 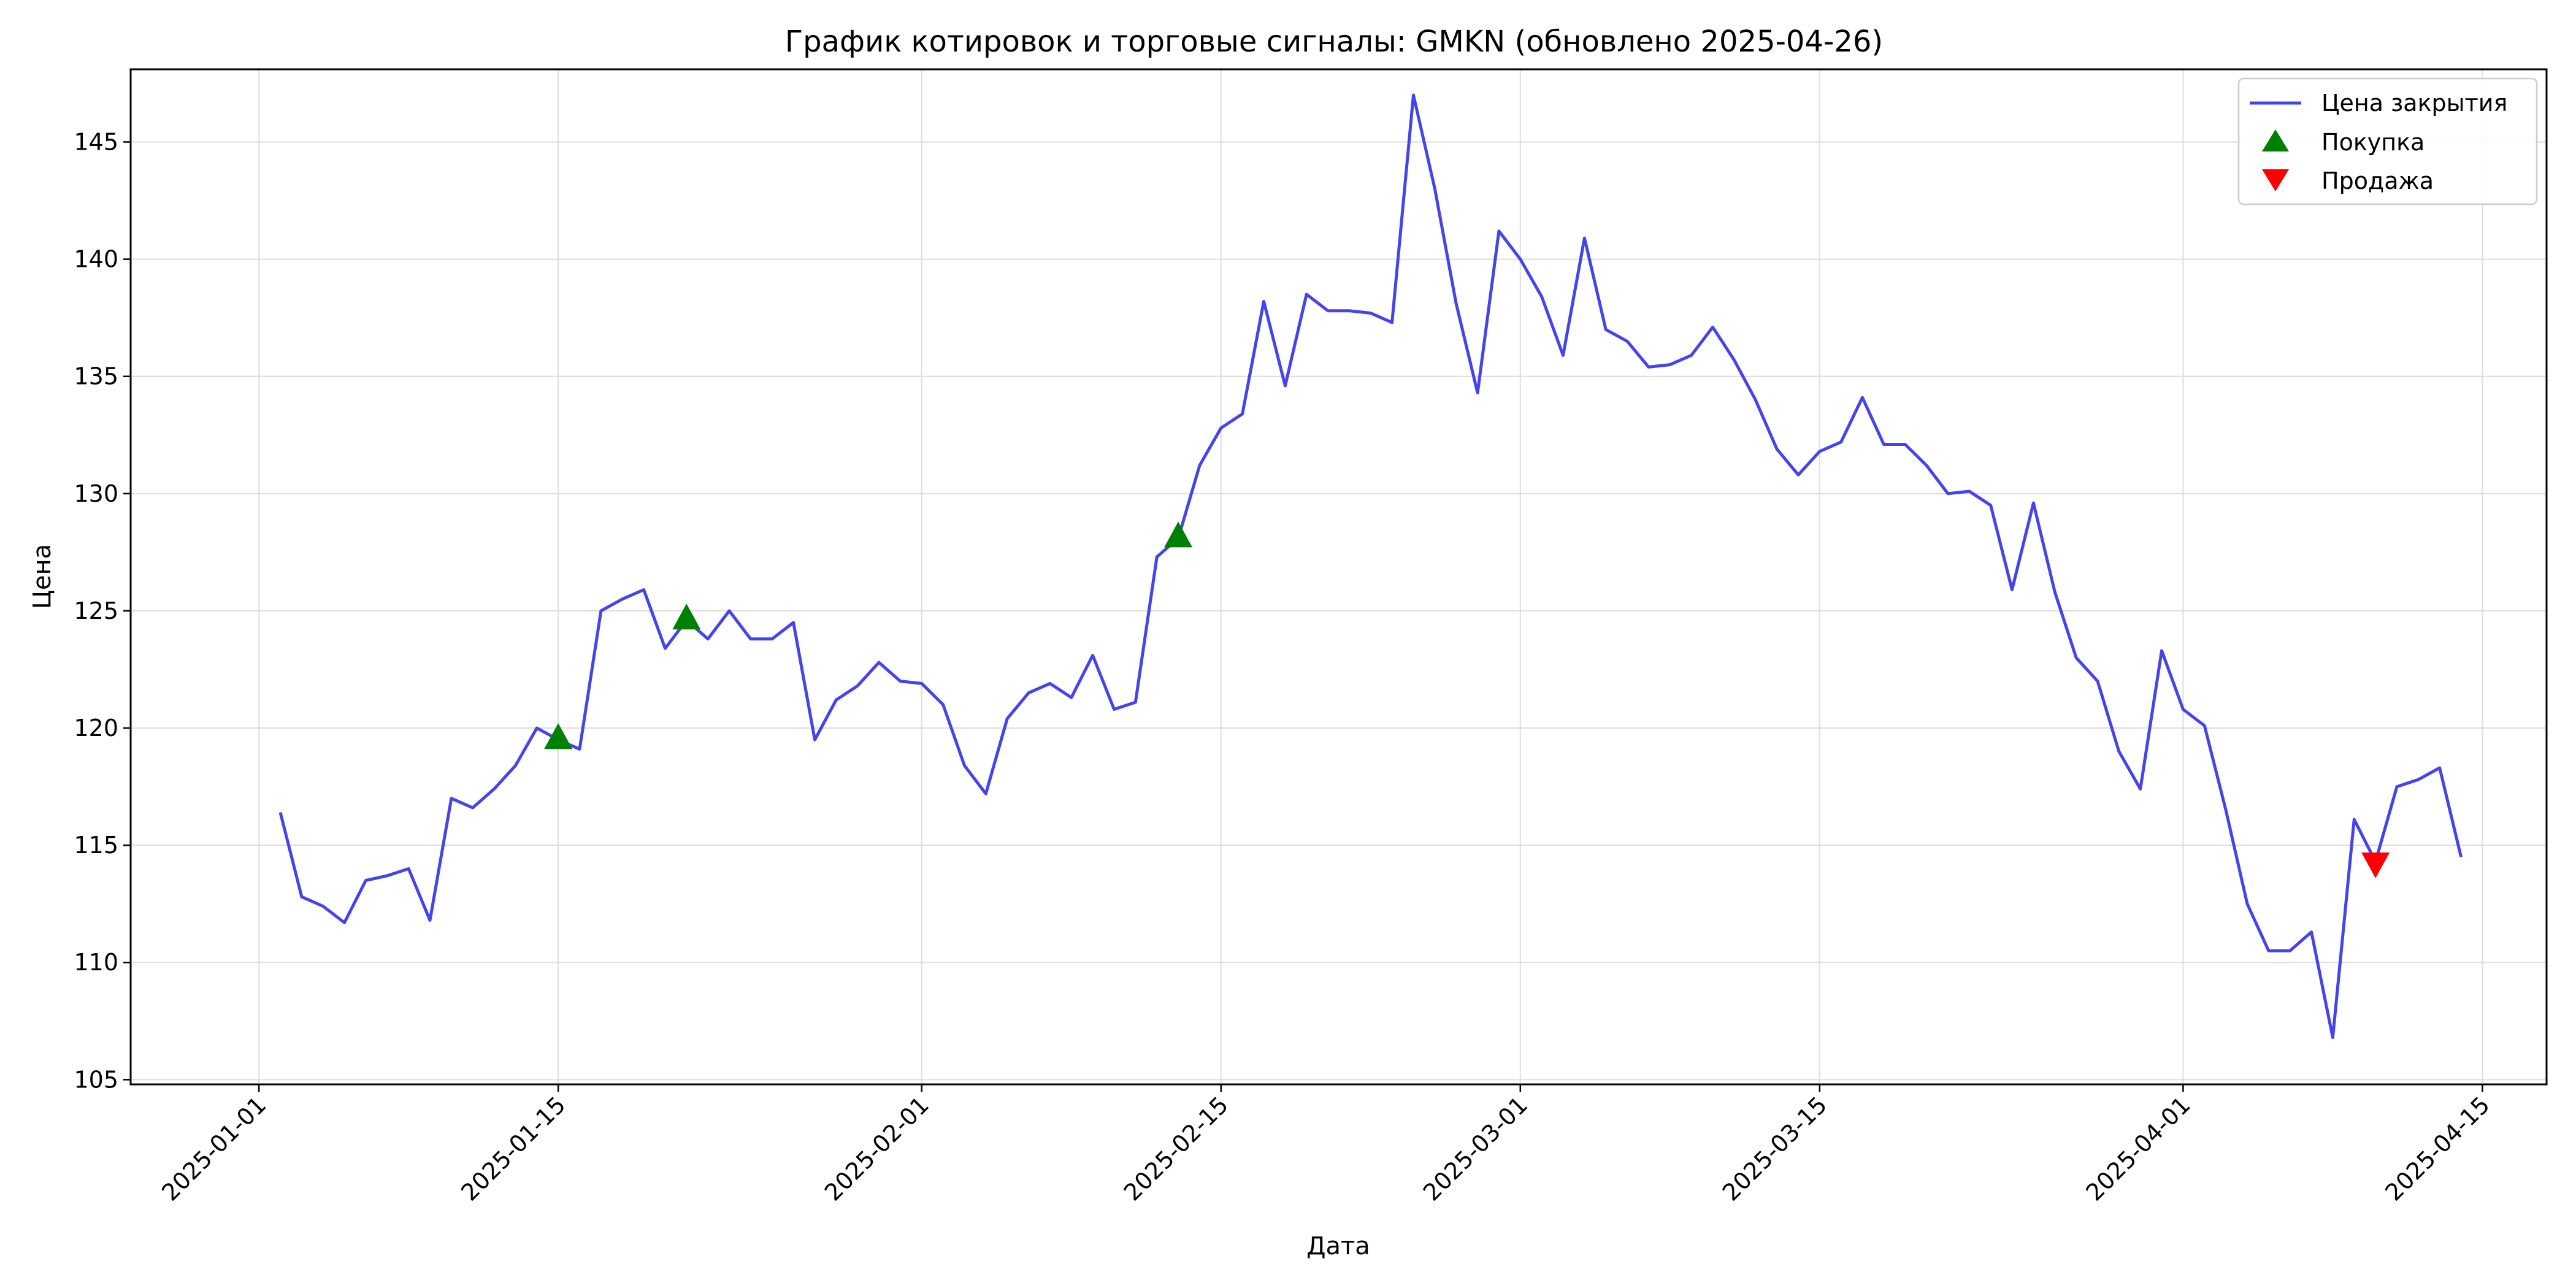 I want to click on y-tick-label: 140, so click(x=96, y=259).